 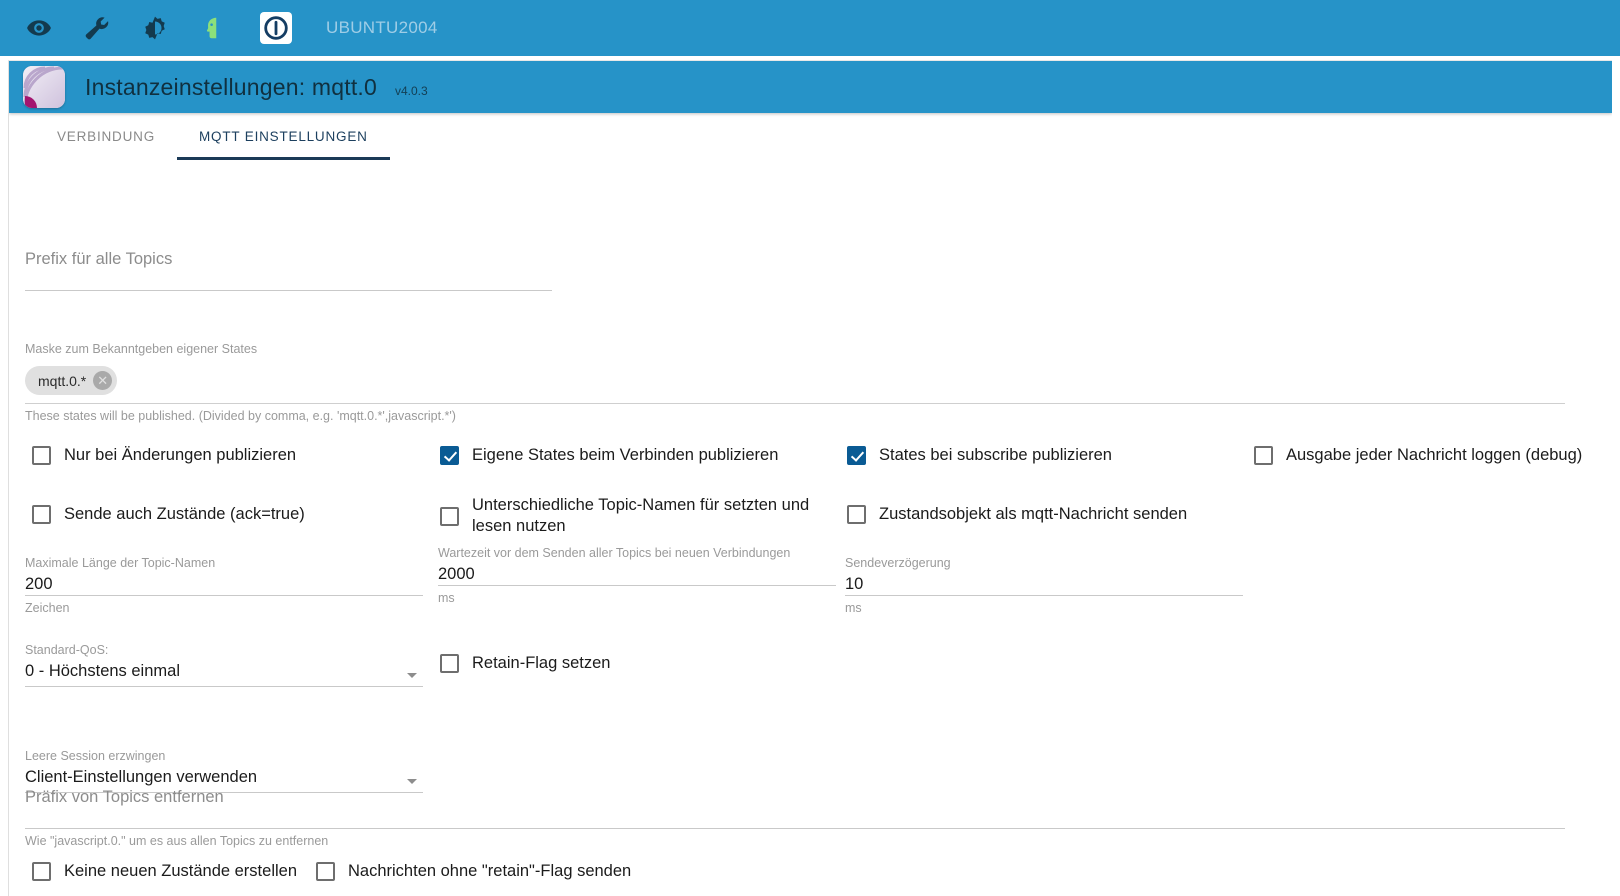 I want to click on checkbox-nachrichten-ohne-retain-flag: Nachrichten ohne "retain"-Flag senden, so click(x=481, y=871).